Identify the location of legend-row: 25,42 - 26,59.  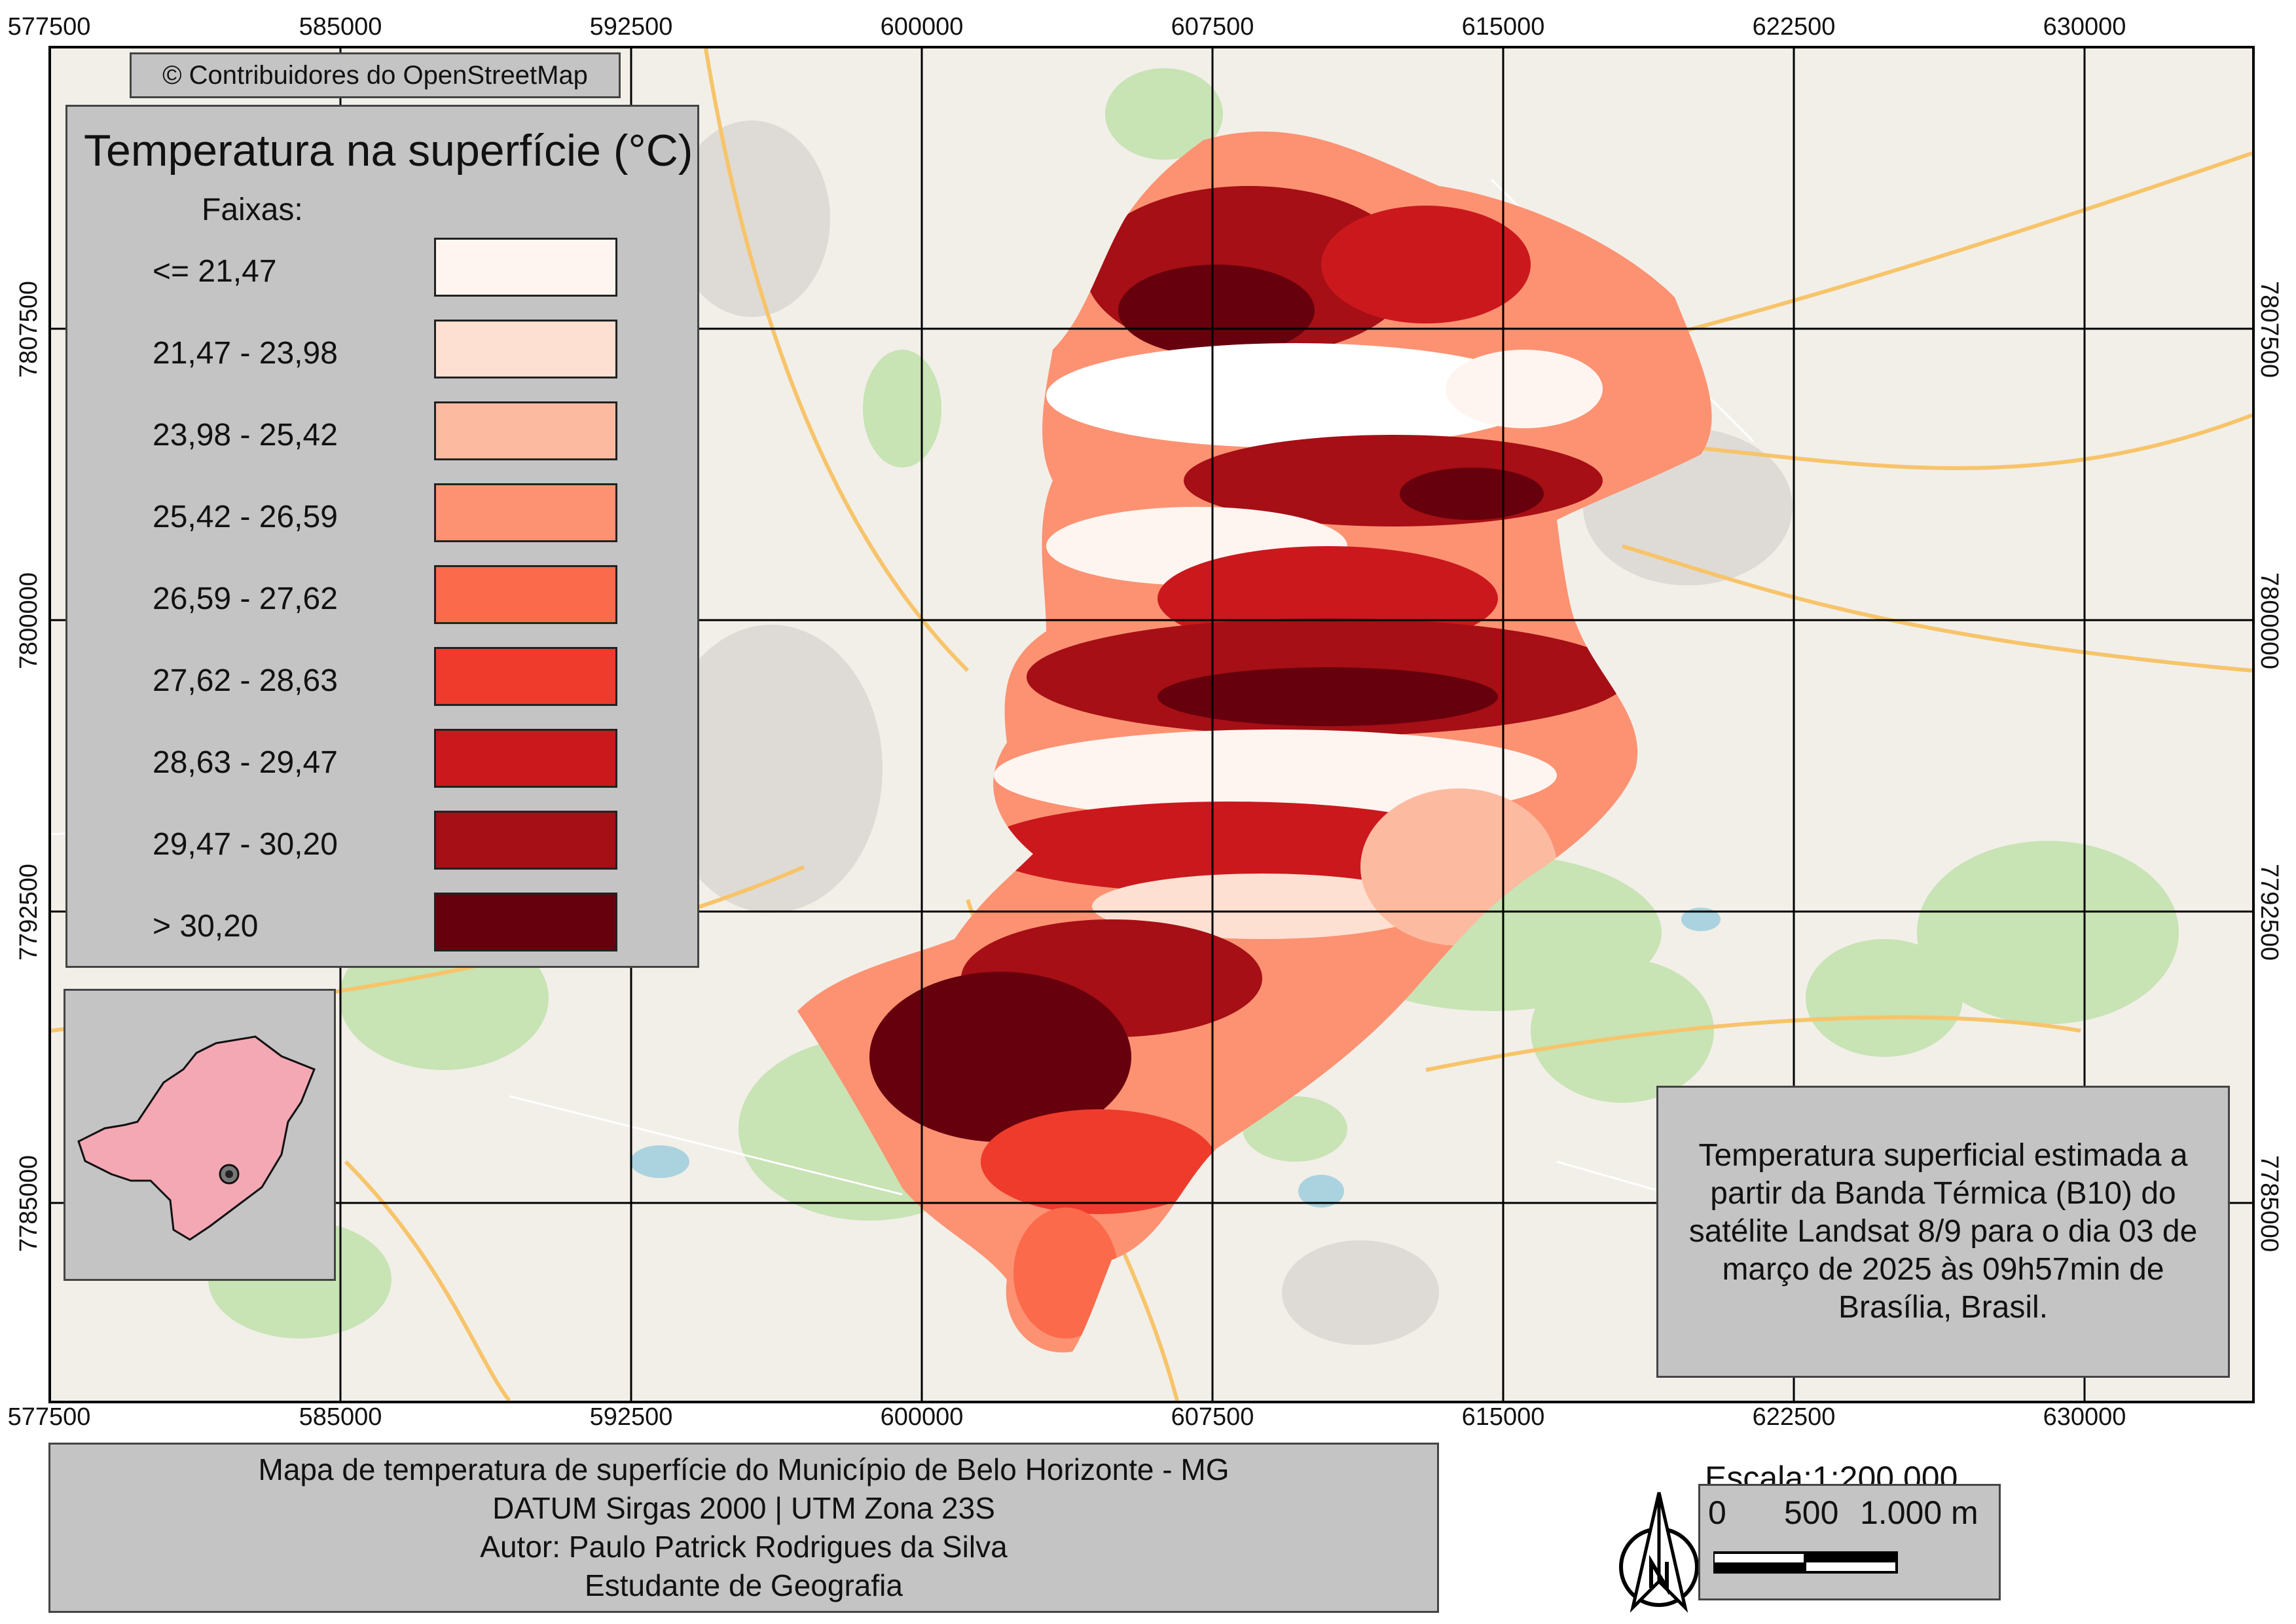
(382, 516).